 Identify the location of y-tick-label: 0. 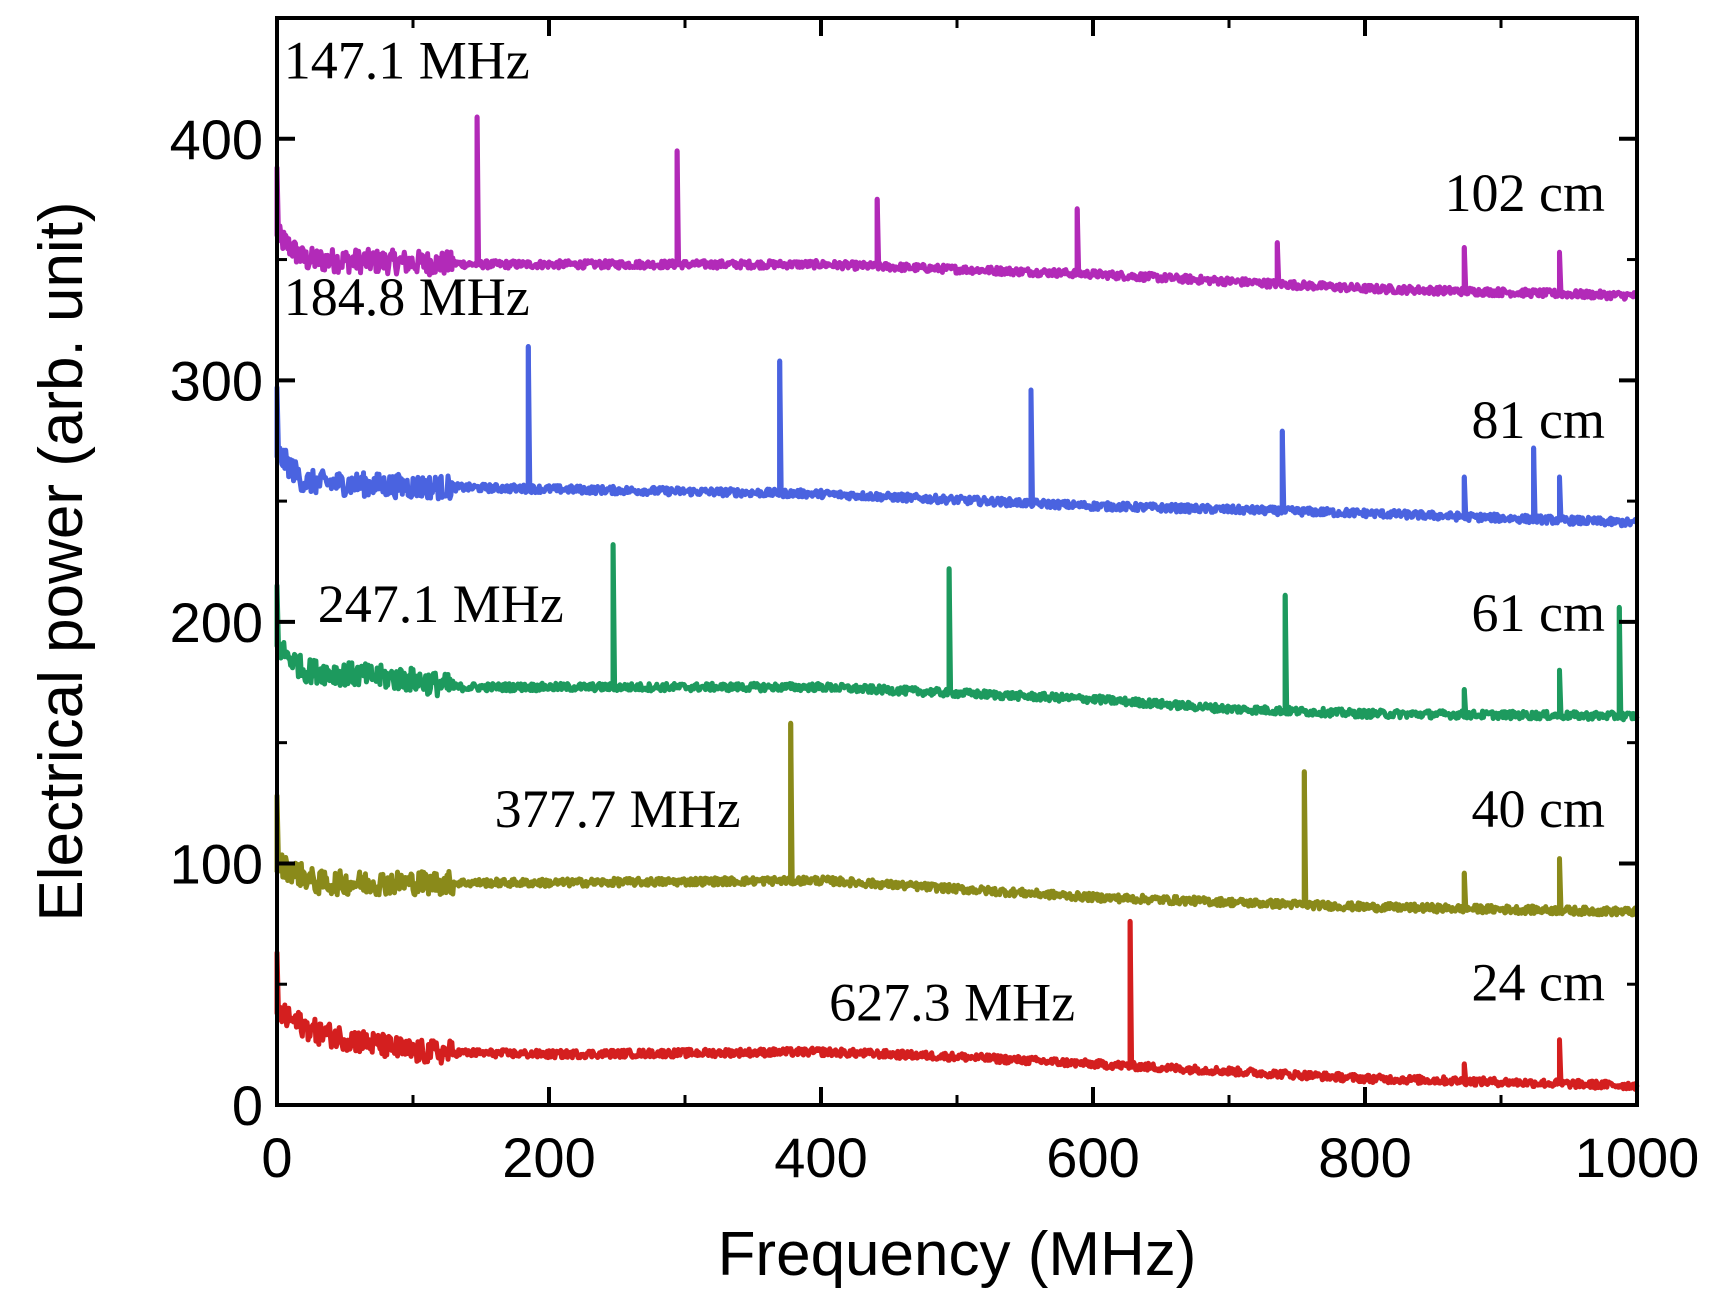
(247, 1105).